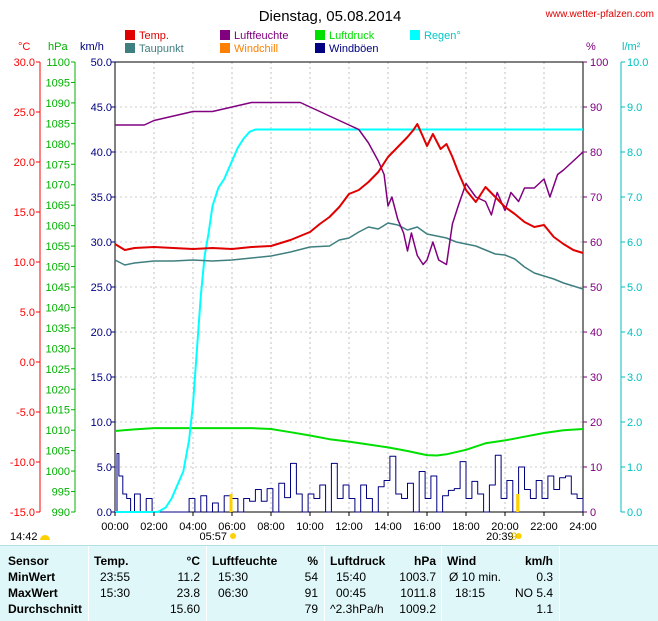  What do you see at coordinates (58, 165) in the screenshot?
I see `hpa-tick-label: 1075` at bounding box center [58, 165].